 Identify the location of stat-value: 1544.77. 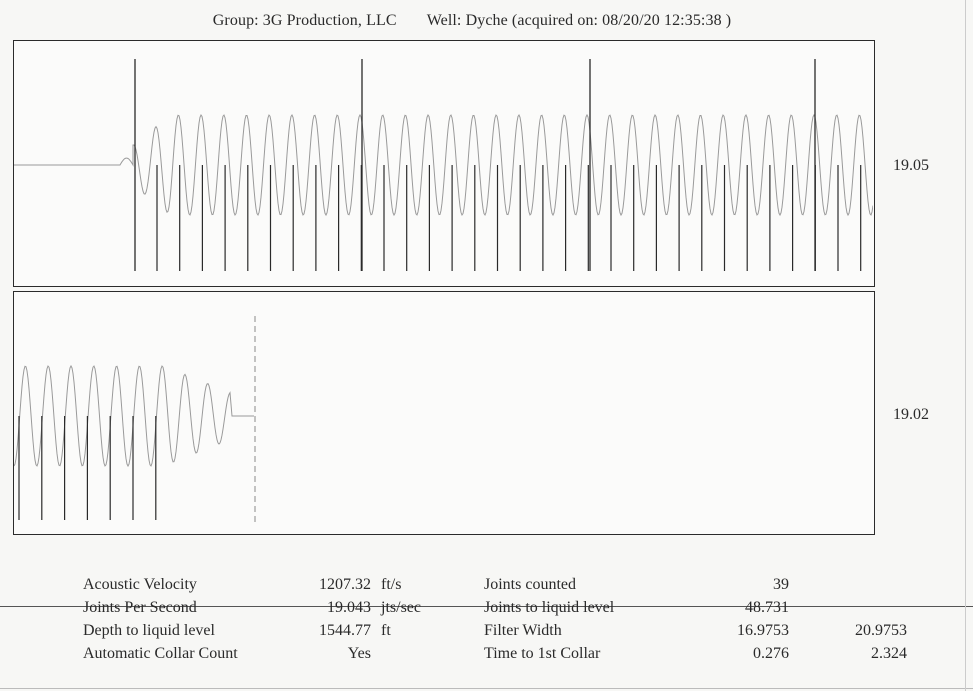
(345, 630).